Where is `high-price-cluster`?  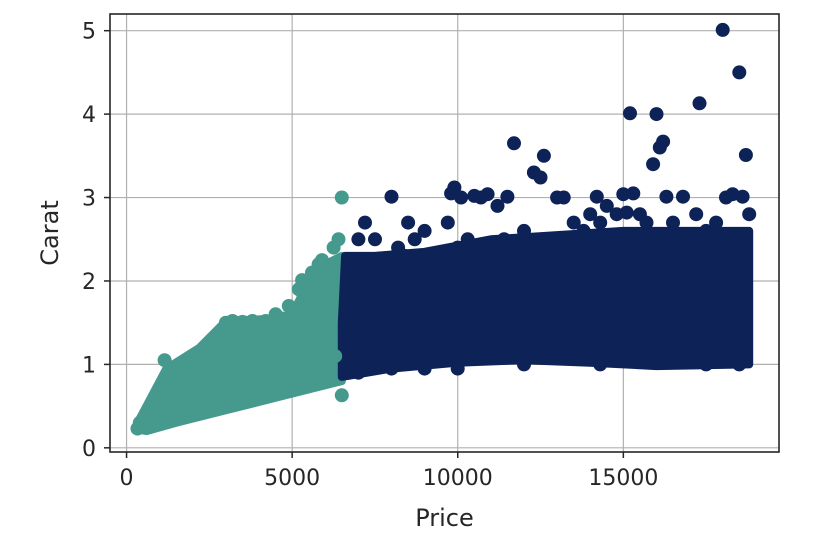 high-price-cluster is located at coordinates (545, 303).